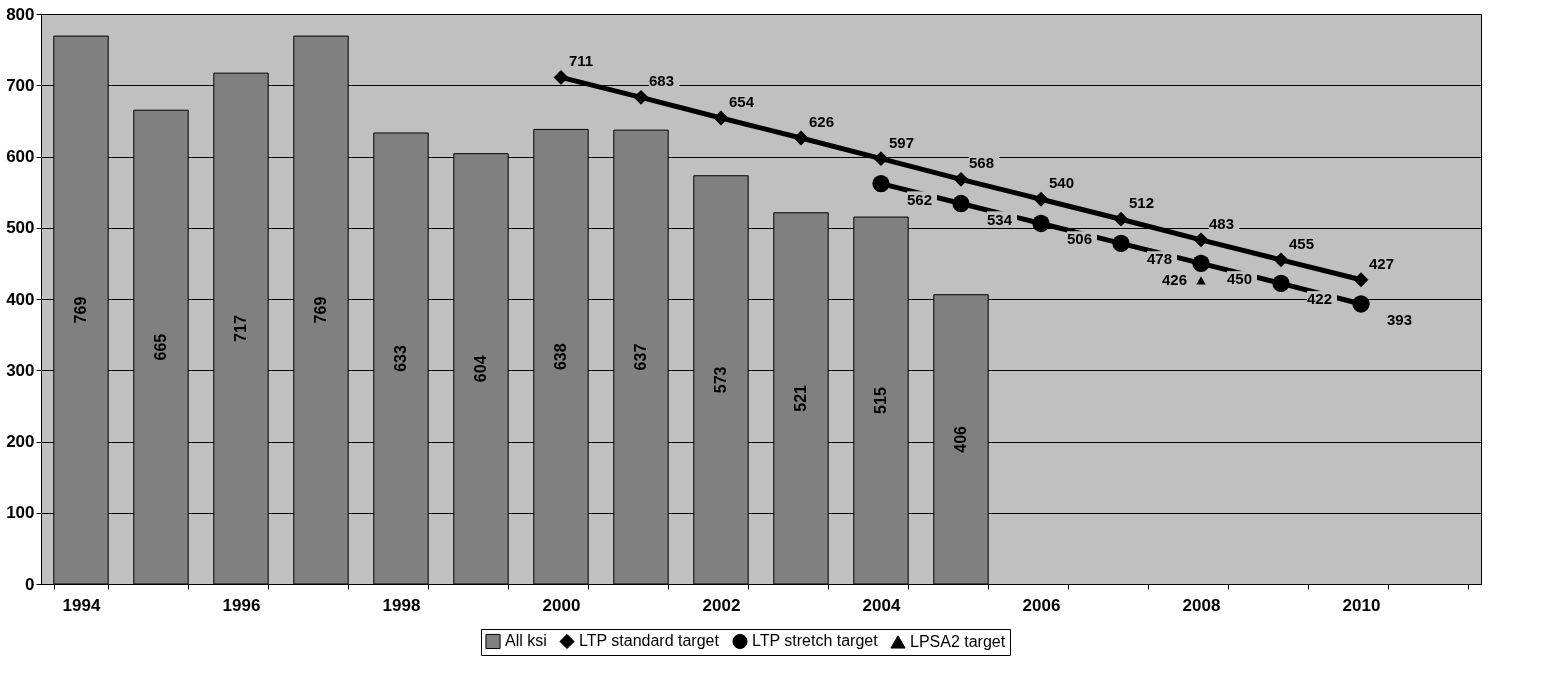 The image size is (1553, 700). What do you see at coordinates (902, 142) in the screenshot?
I see `data-label: 597` at bounding box center [902, 142].